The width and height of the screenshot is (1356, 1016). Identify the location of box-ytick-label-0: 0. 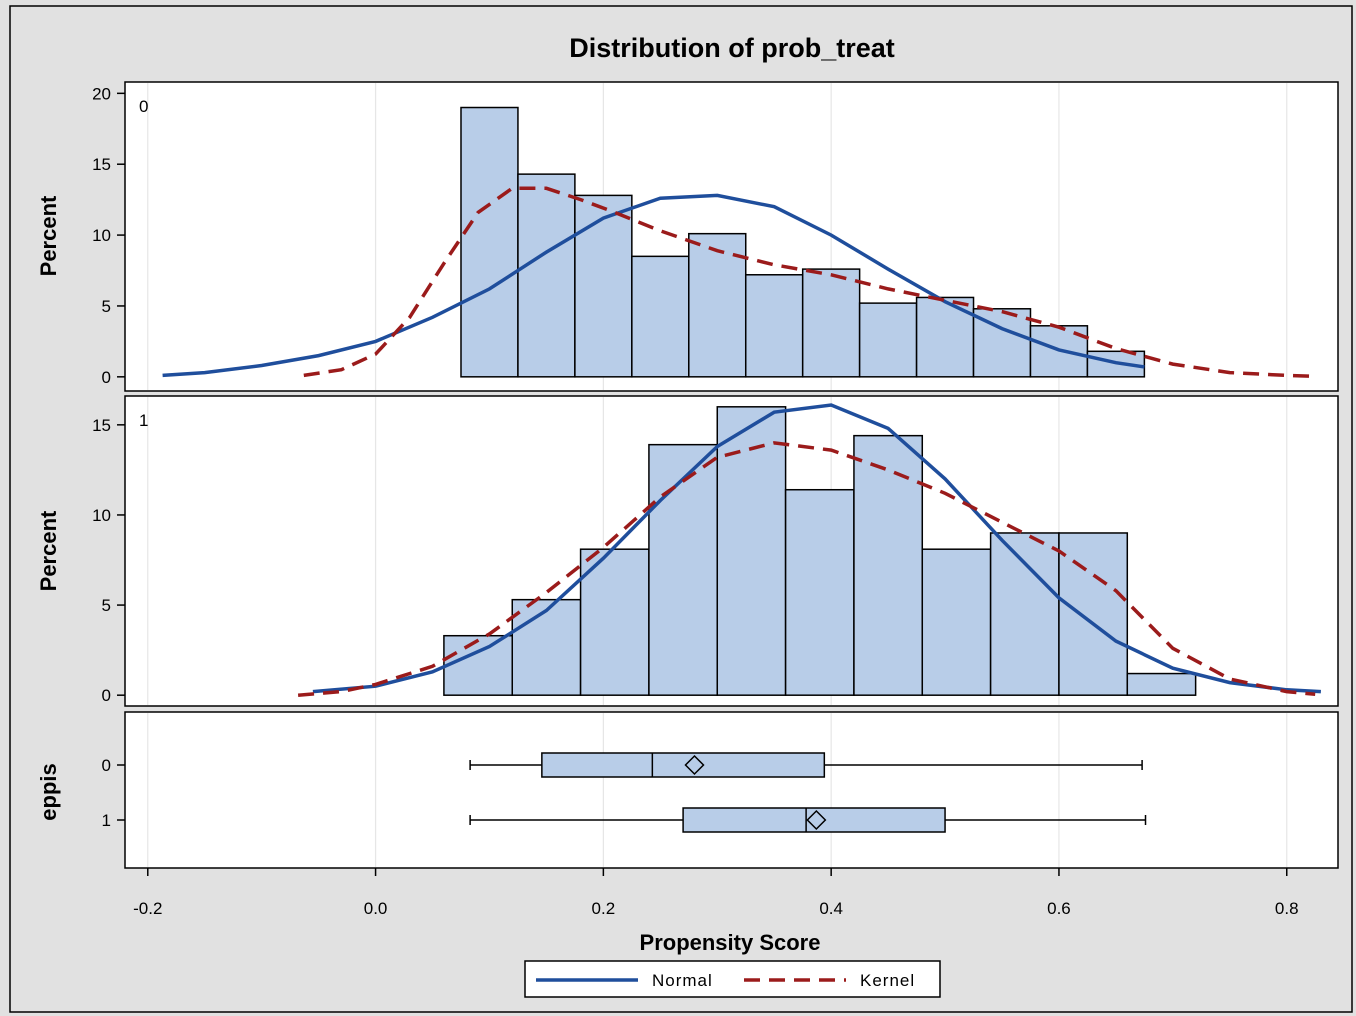
(106, 765).